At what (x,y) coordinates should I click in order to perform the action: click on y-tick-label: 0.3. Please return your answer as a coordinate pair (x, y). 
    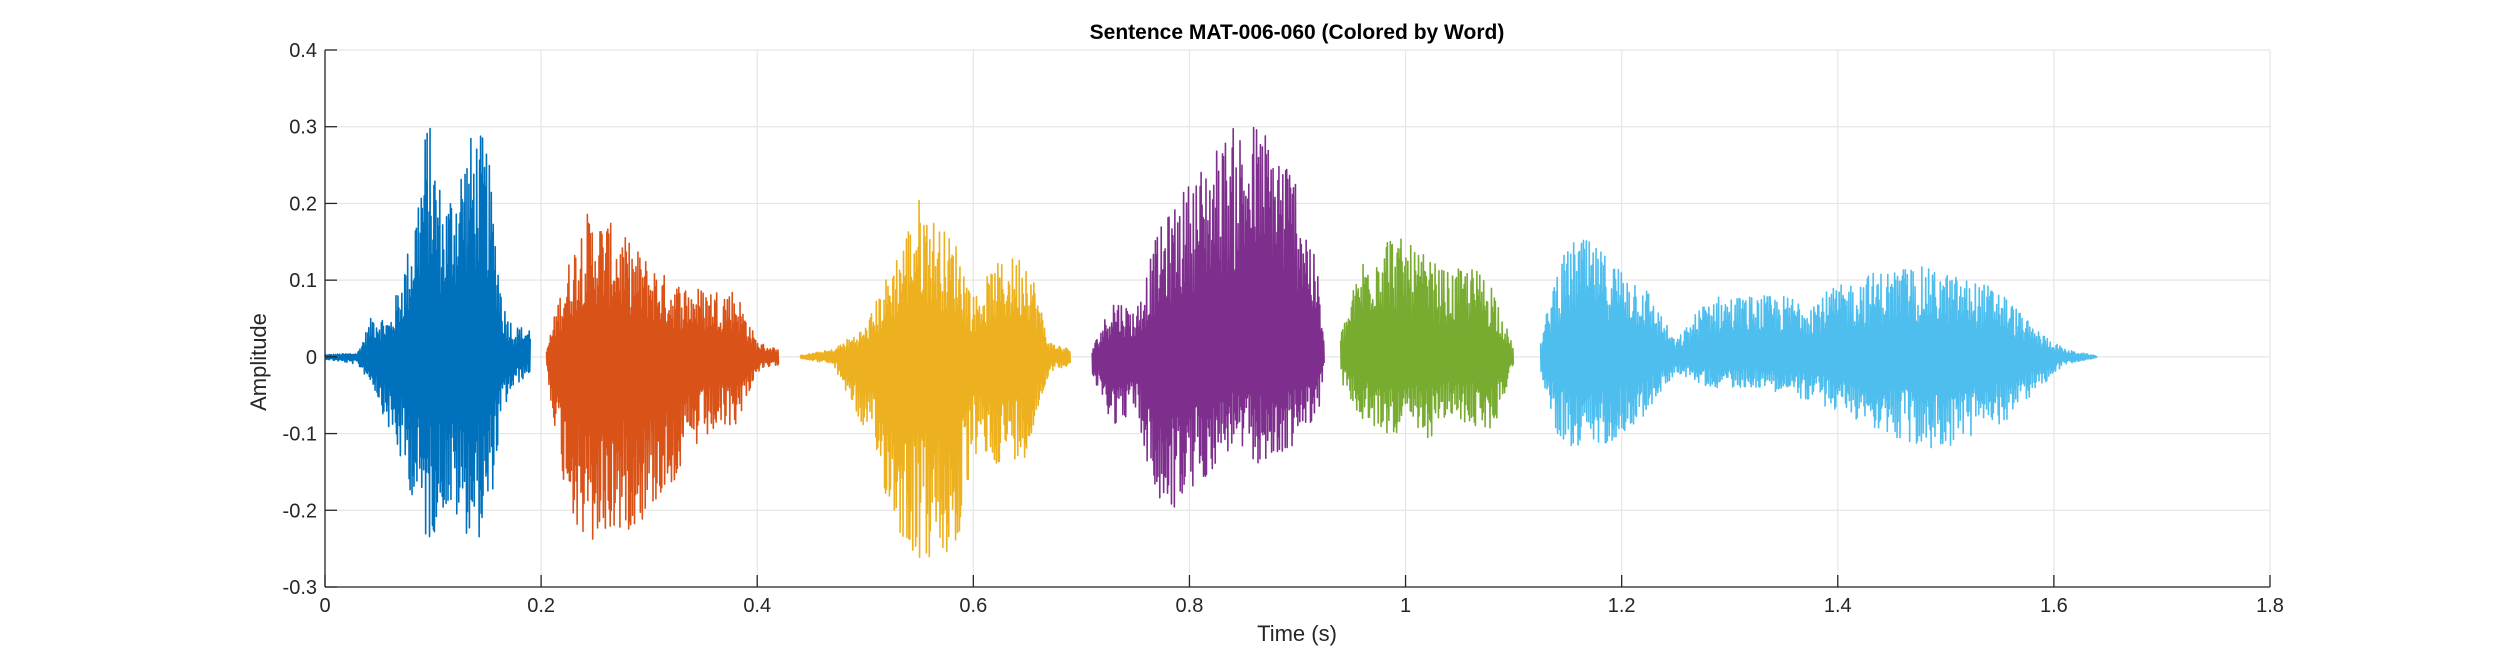
    Looking at the image, I should click on (303, 128).